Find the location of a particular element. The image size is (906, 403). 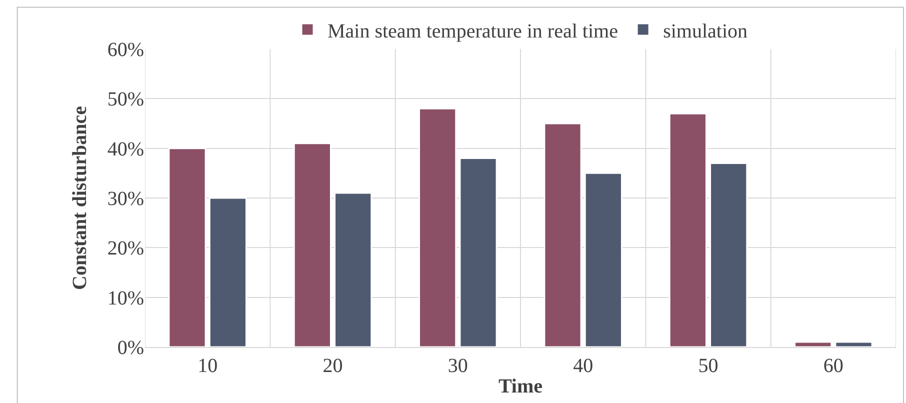

y-tick-label: 20% is located at coordinates (125, 249).